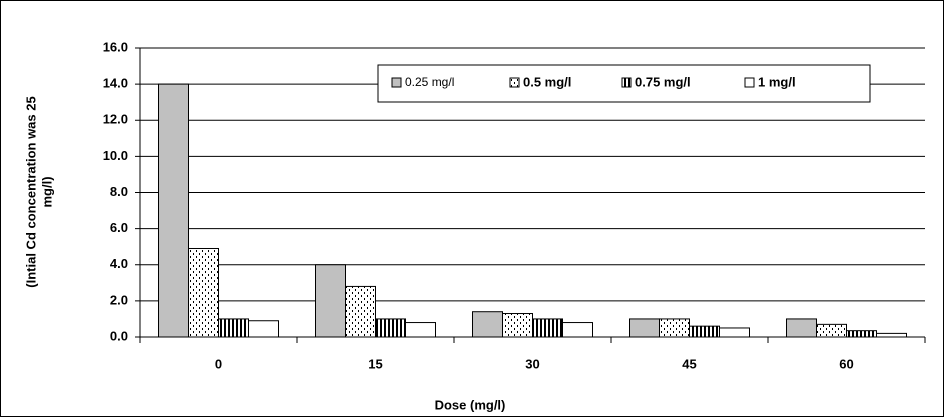 This screenshot has height=417, width=944. What do you see at coordinates (375, 363) in the screenshot?
I see `x-tick-label: 15` at bounding box center [375, 363].